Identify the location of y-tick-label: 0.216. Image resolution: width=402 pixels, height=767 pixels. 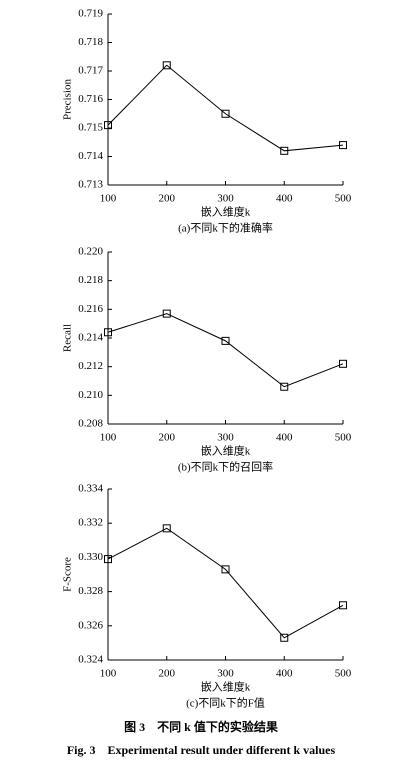
(90, 309).